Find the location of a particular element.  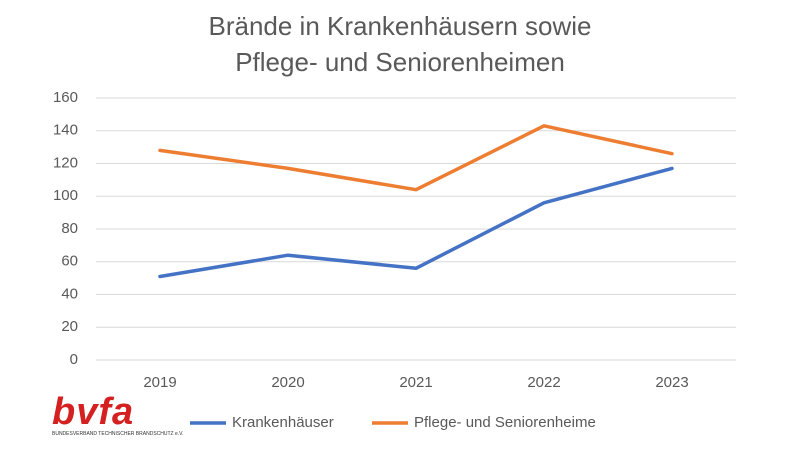

data-line is located at coordinates (416, 158).